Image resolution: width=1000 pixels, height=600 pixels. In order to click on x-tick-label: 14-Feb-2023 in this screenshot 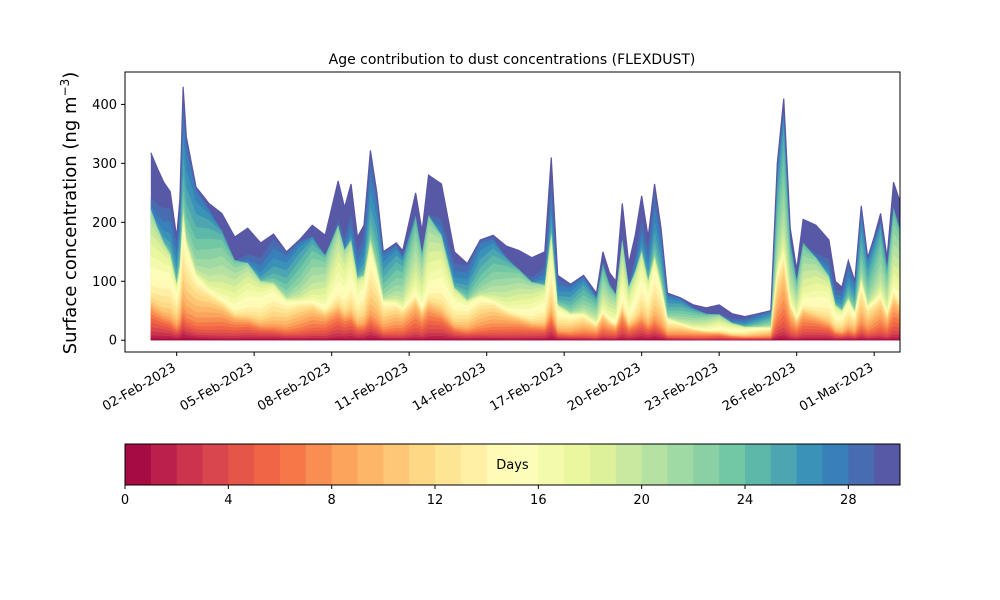, I will do `click(449, 387)`.